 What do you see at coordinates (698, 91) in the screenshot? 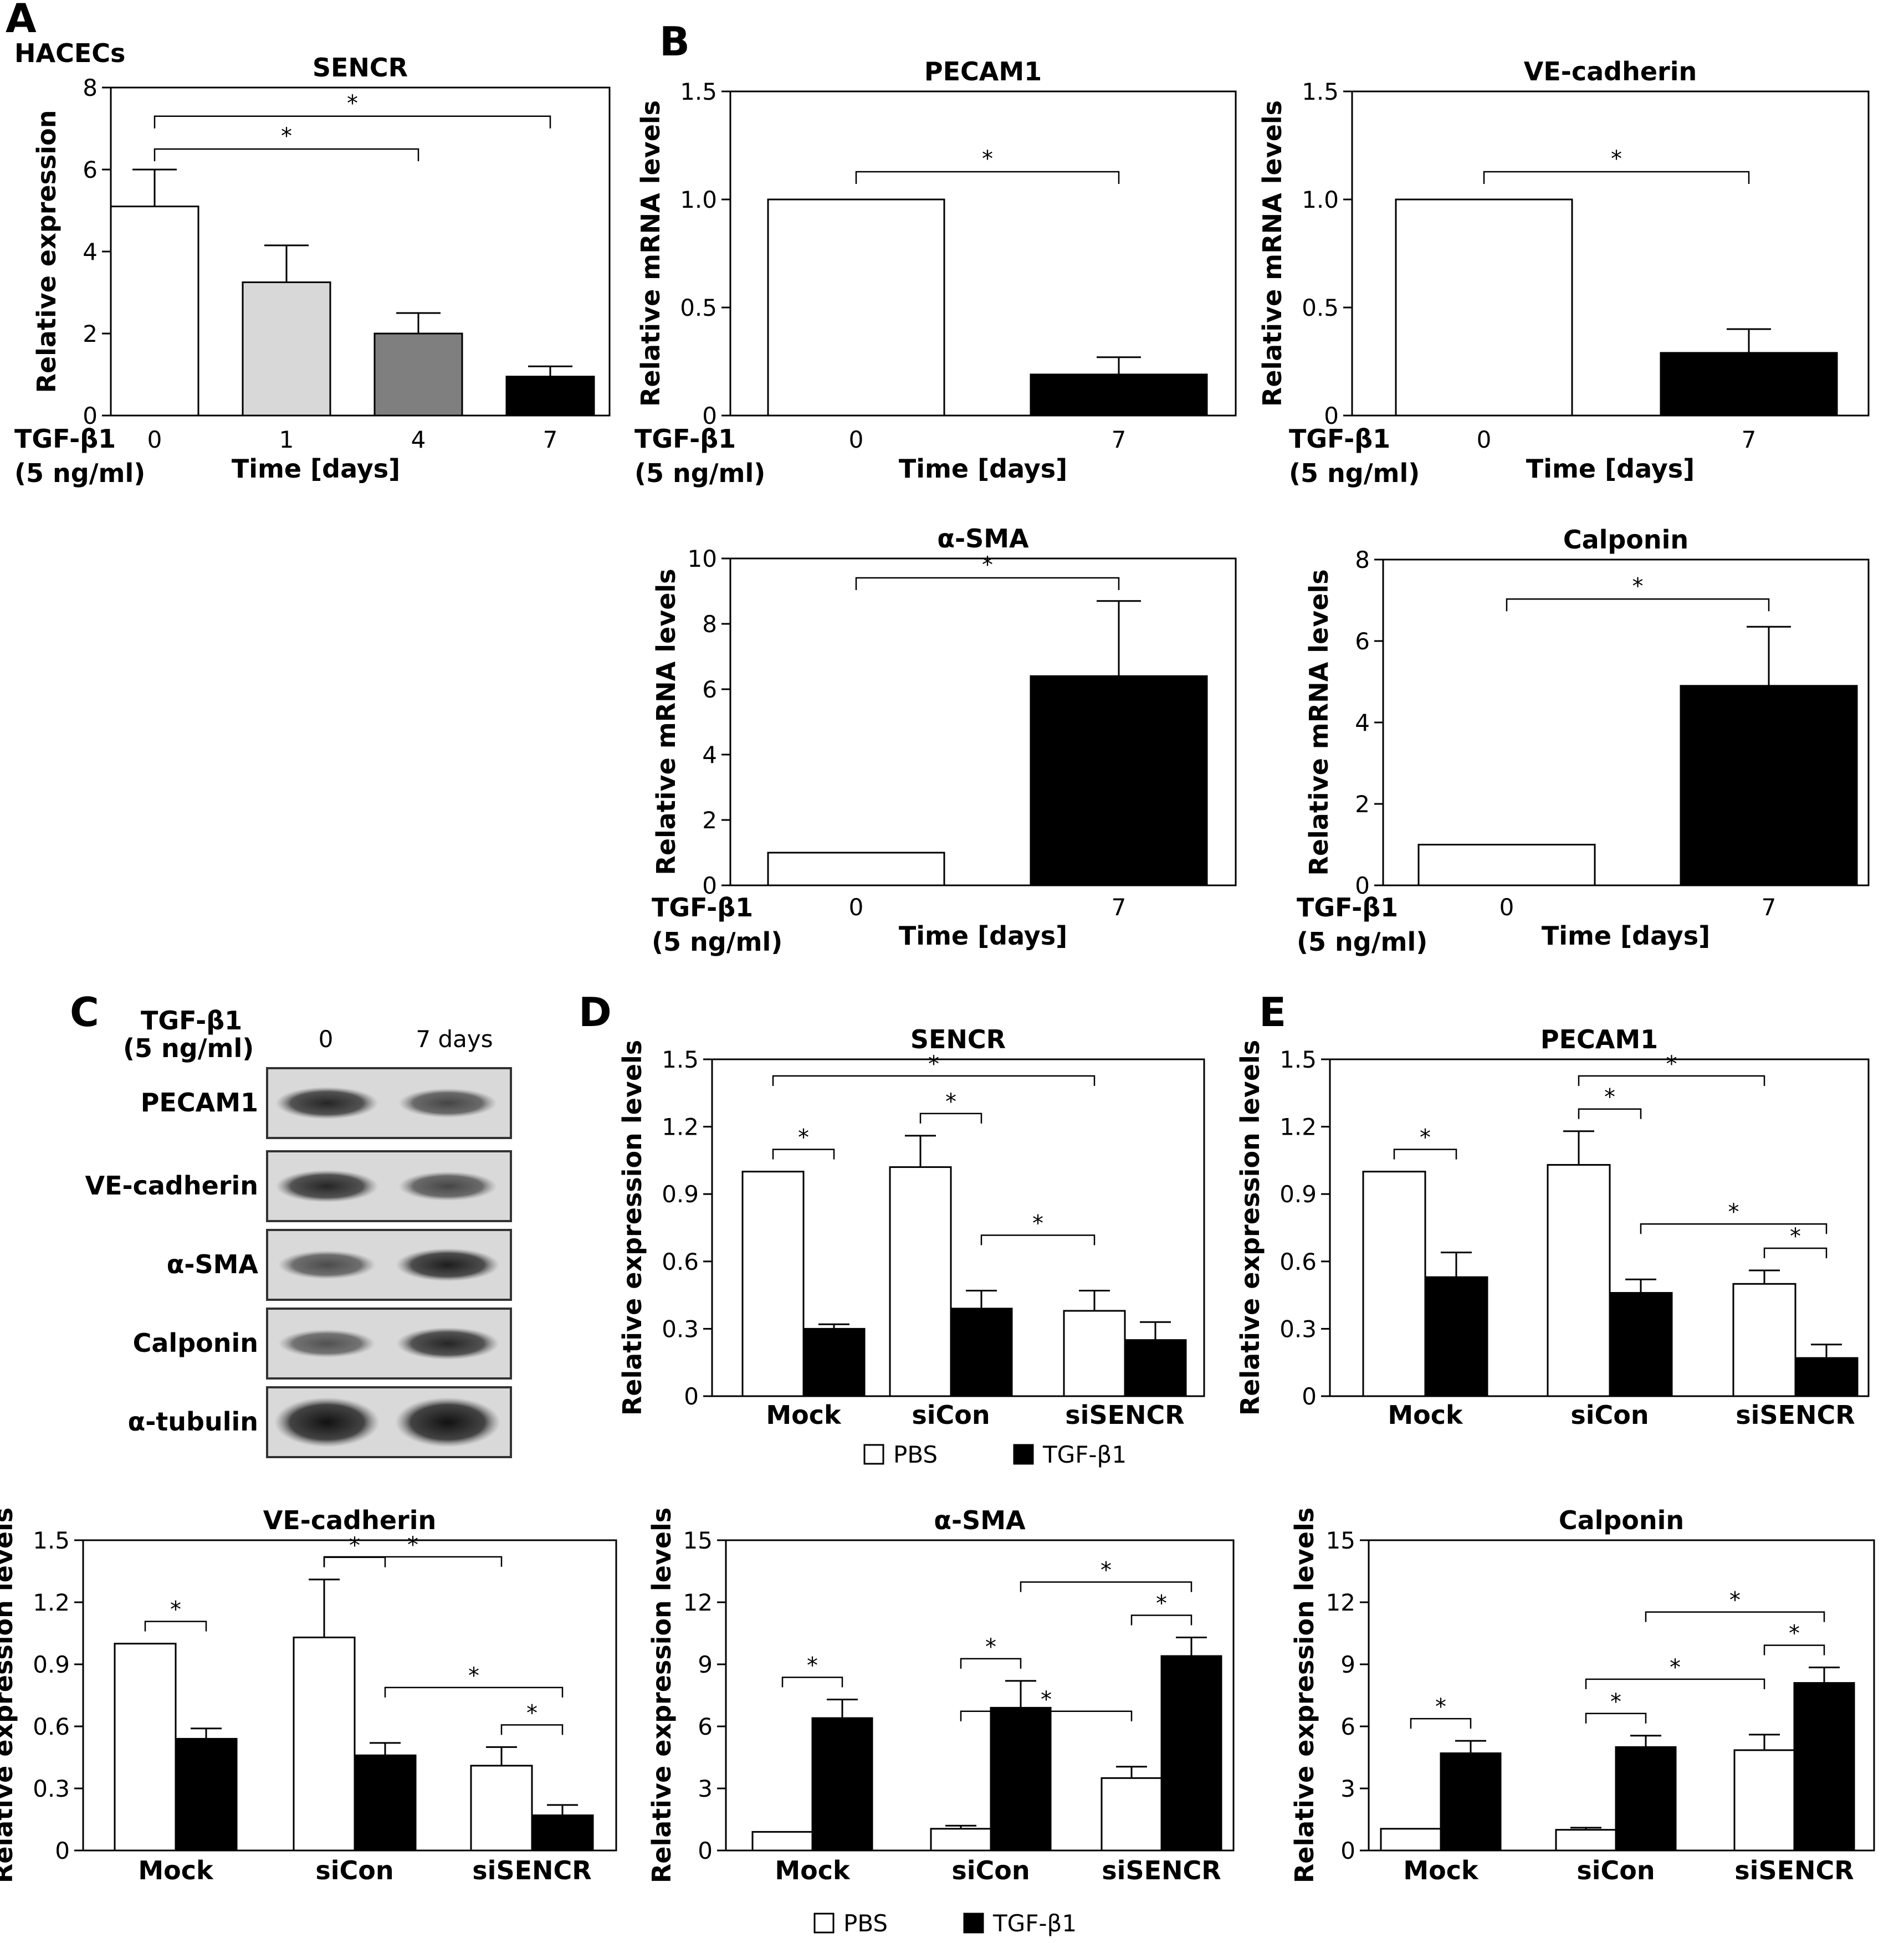
I see `y-tick-label: 1.5` at bounding box center [698, 91].